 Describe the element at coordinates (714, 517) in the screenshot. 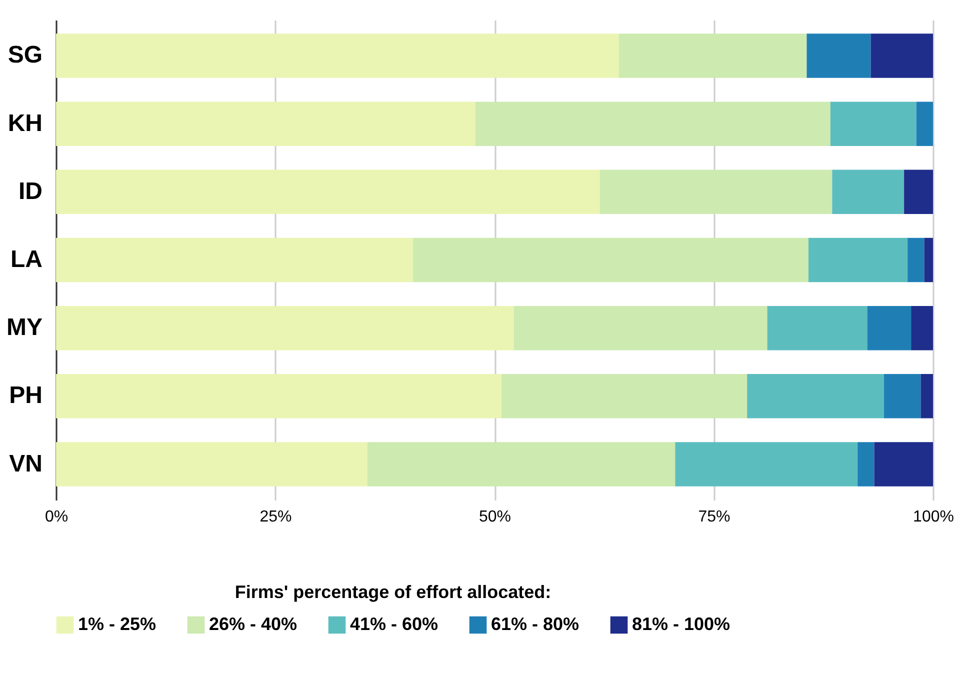

I see `x-tick-label: 75%` at that location.